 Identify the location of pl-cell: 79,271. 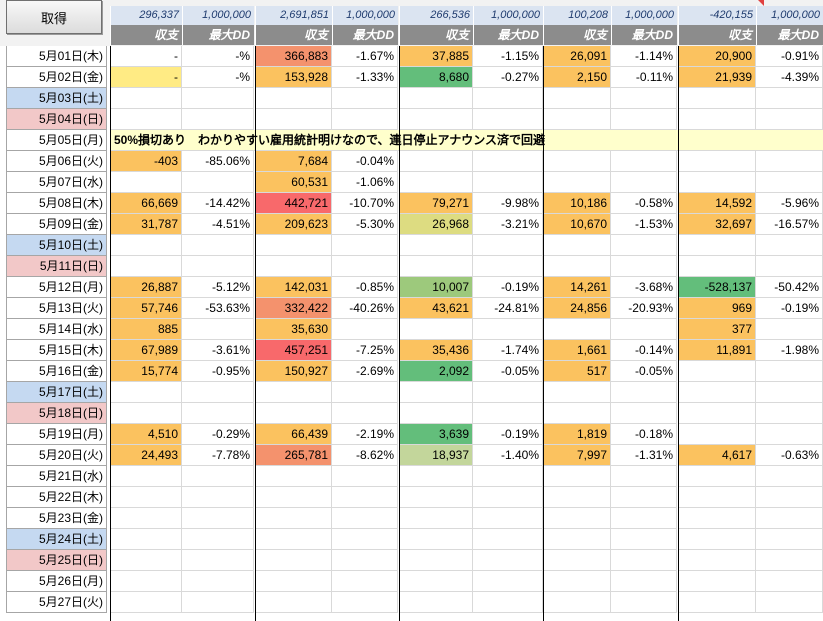
(436, 203).